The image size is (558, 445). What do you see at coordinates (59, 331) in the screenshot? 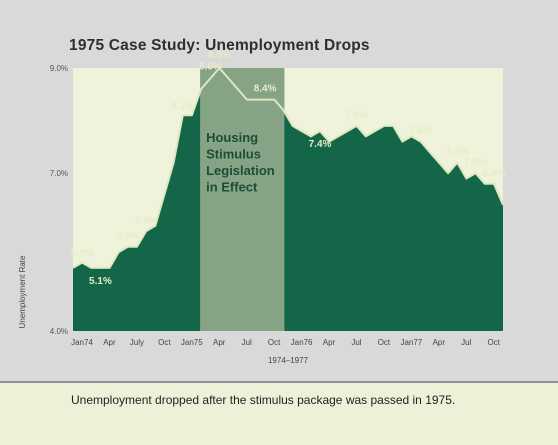
I see `y-tick-label: 4.0%` at bounding box center [59, 331].